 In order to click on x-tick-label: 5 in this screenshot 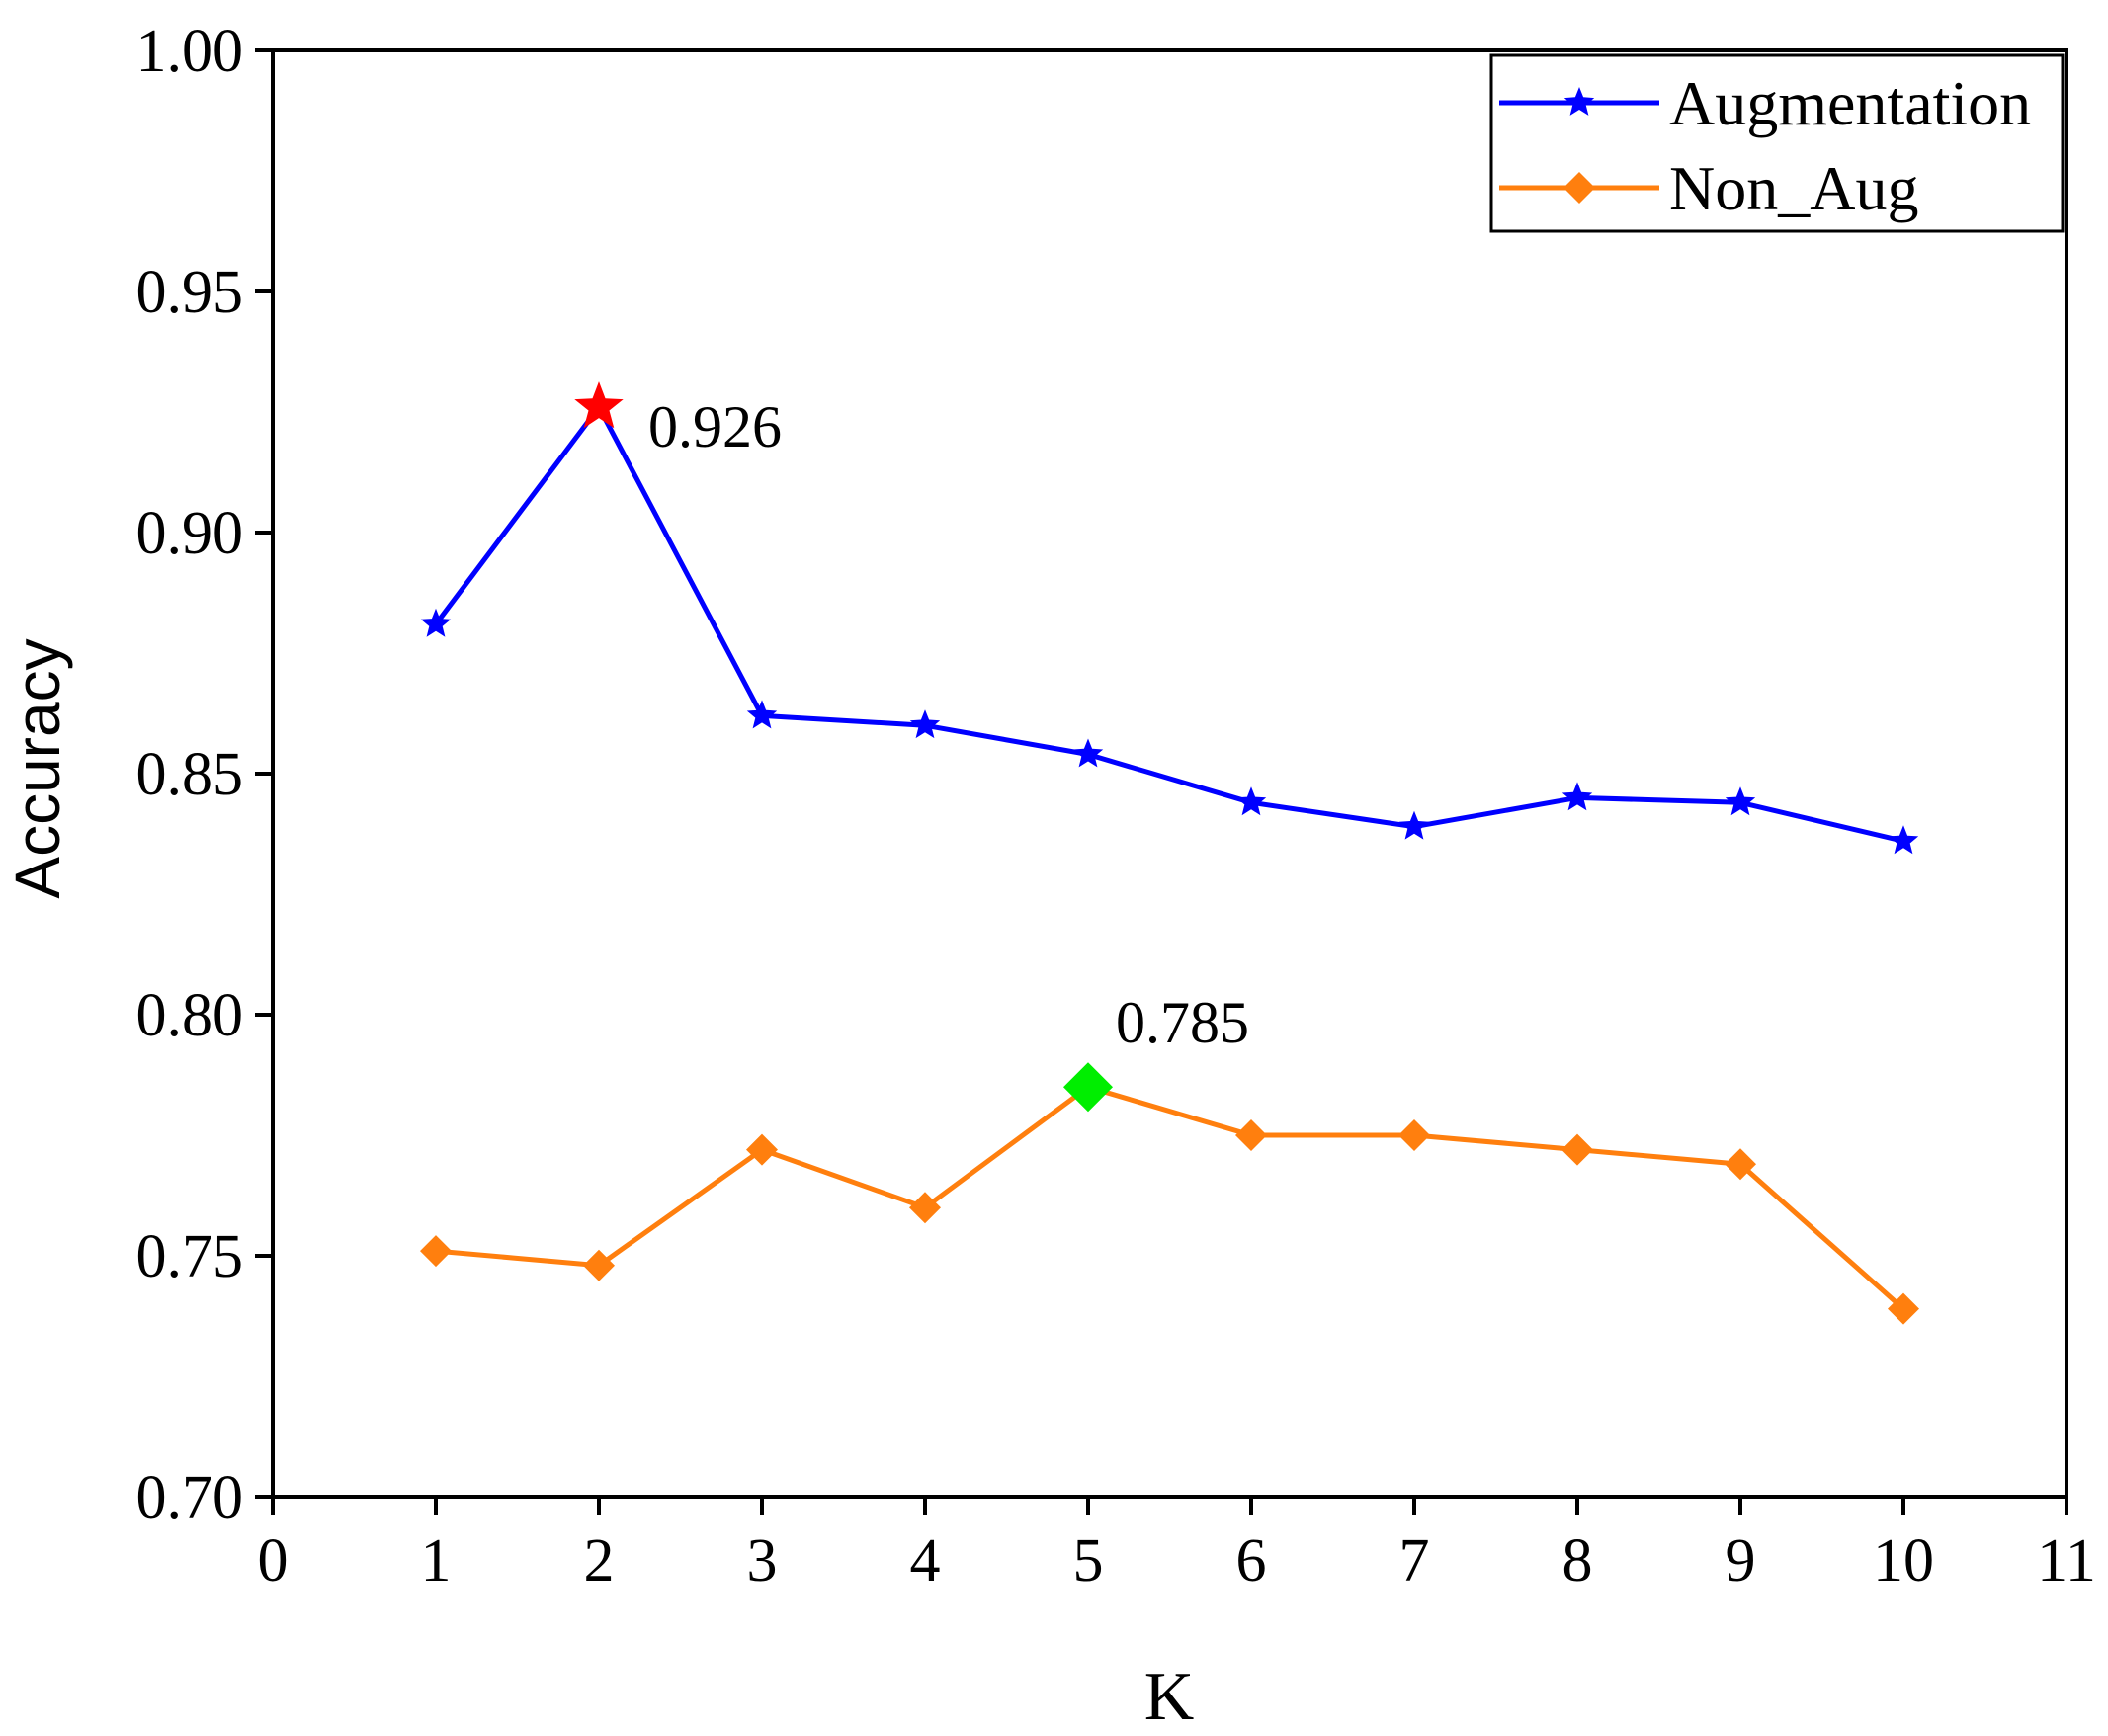, I will do `click(1089, 1561)`.